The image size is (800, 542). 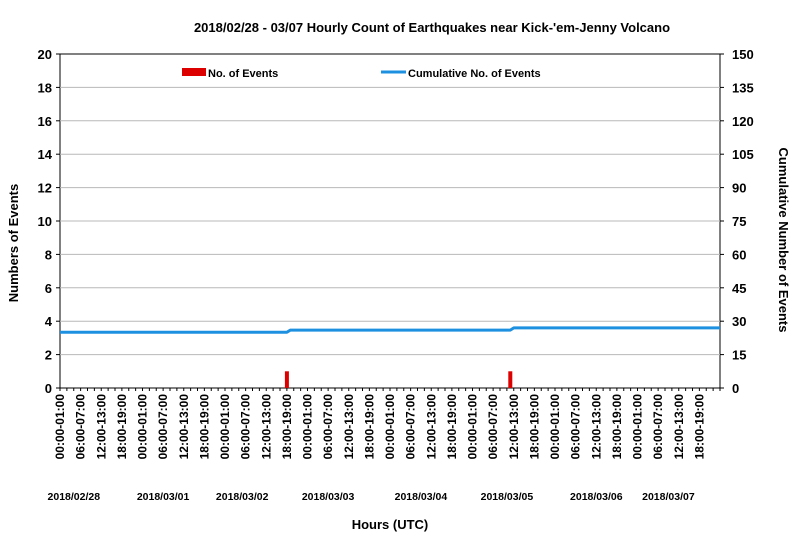 What do you see at coordinates (390, 524) in the screenshot?
I see `x-axis-label: Hours (UTC)` at bounding box center [390, 524].